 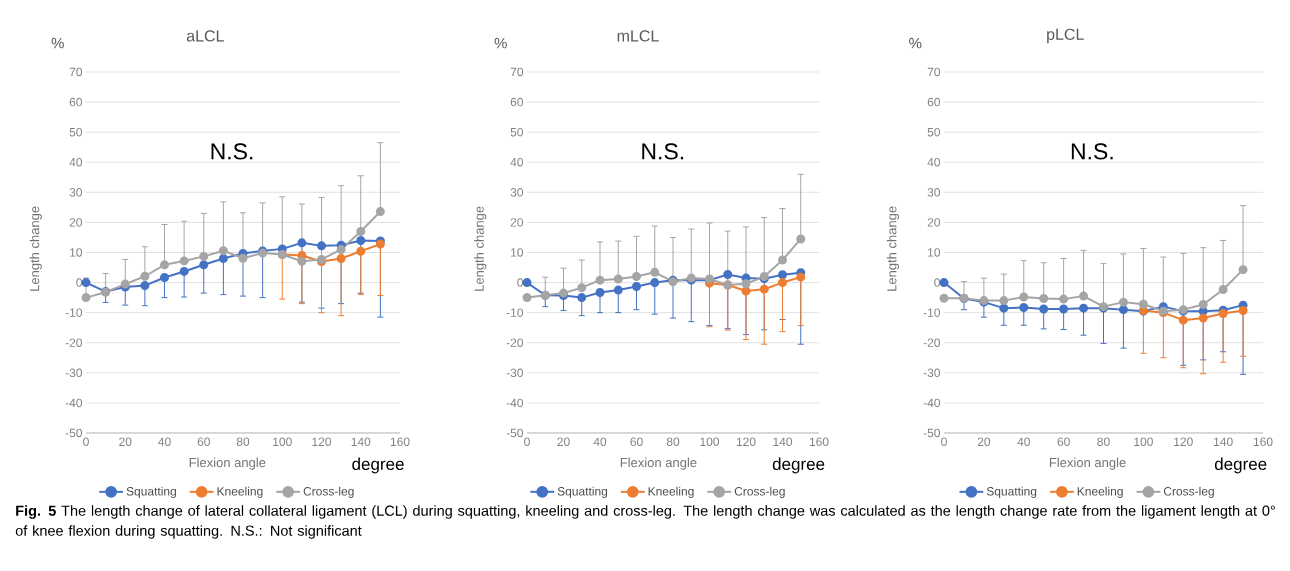 I want to click on chart-title: mLCL, so click(x=638, y=36).